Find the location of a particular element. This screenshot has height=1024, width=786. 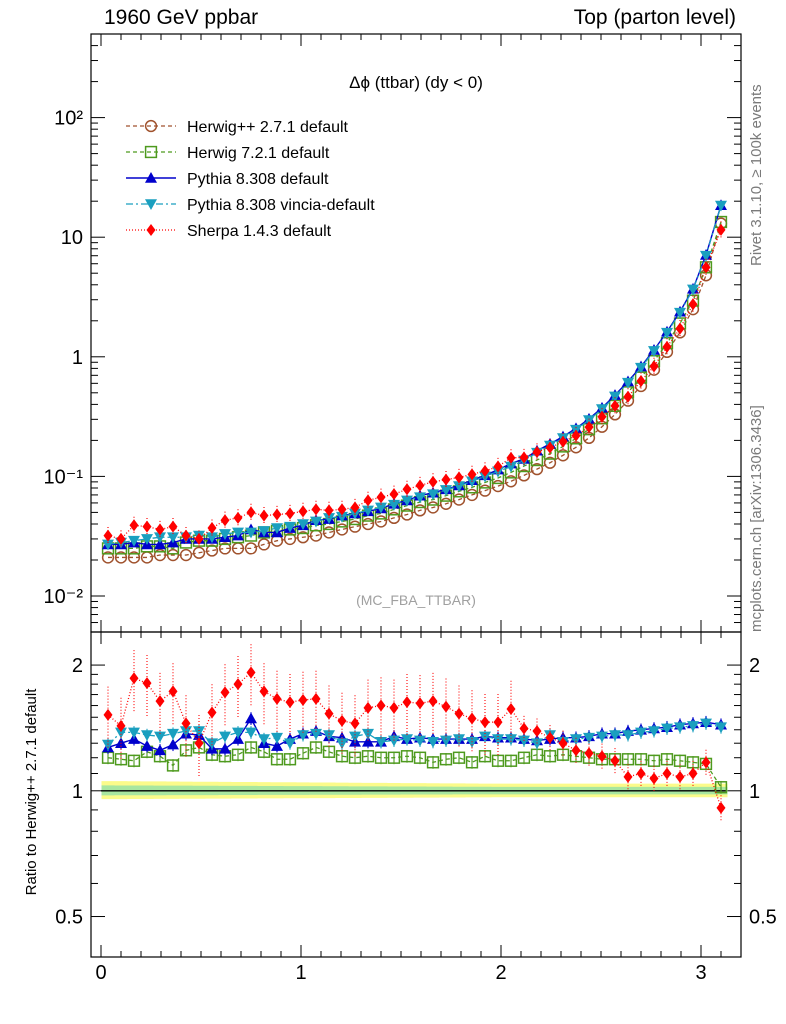

y-tick-label: 10² is located at coordinates (68, 119).